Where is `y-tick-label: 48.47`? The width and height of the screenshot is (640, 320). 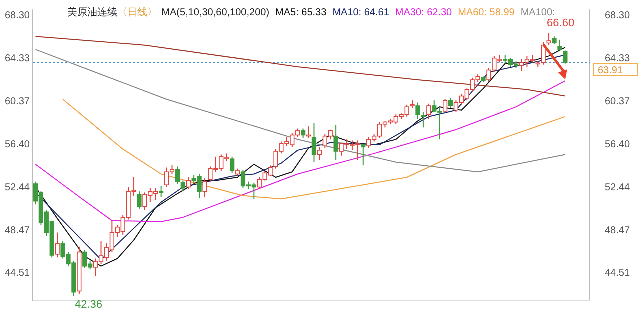
y-tick-label: 48.47 is located at coordinates (17, 230).